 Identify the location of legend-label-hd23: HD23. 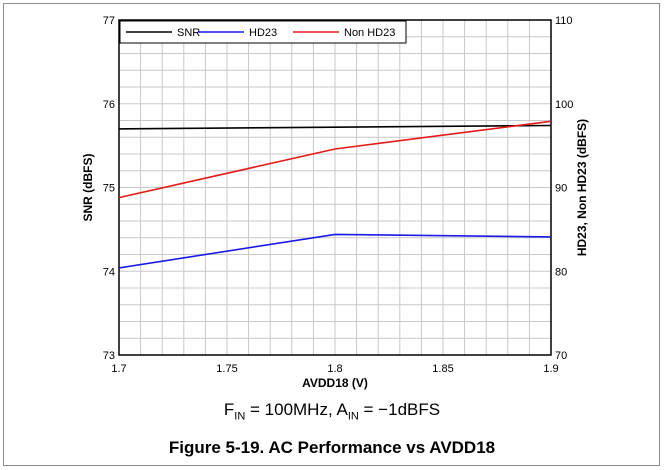
(263, 33).